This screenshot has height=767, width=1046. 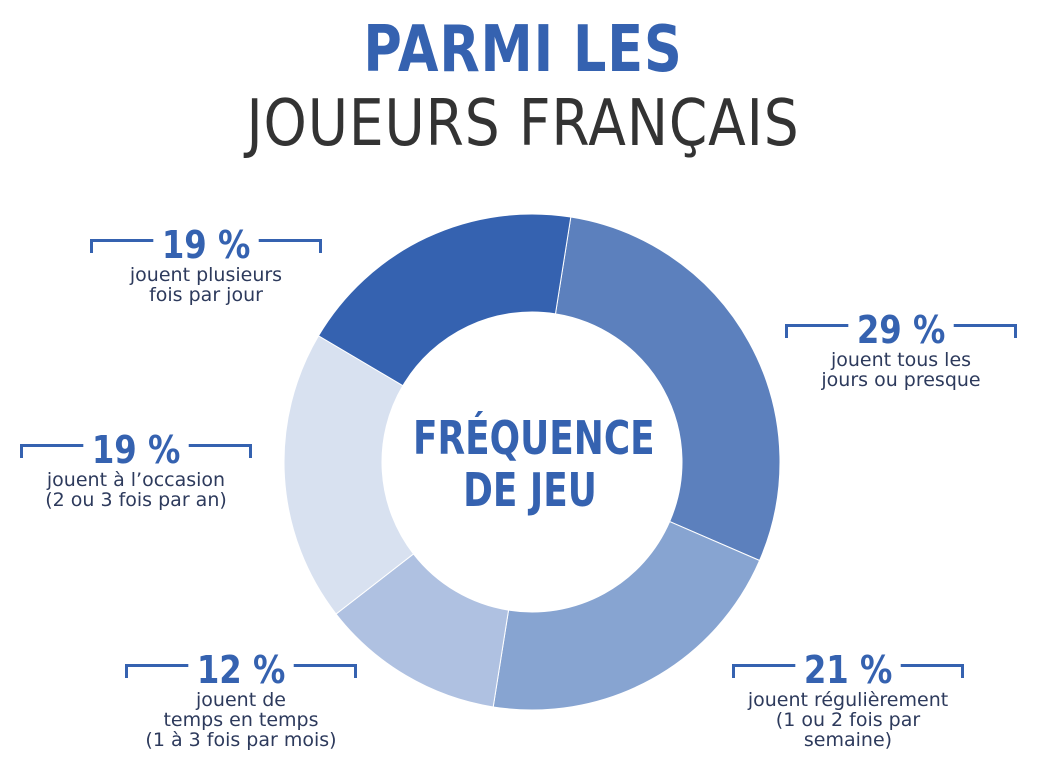 What do you see at coordinates (206, 285) in the screenshot?
I see `slice-description: jouent plusieurs fois par jour` at bounding box center [206, 285].